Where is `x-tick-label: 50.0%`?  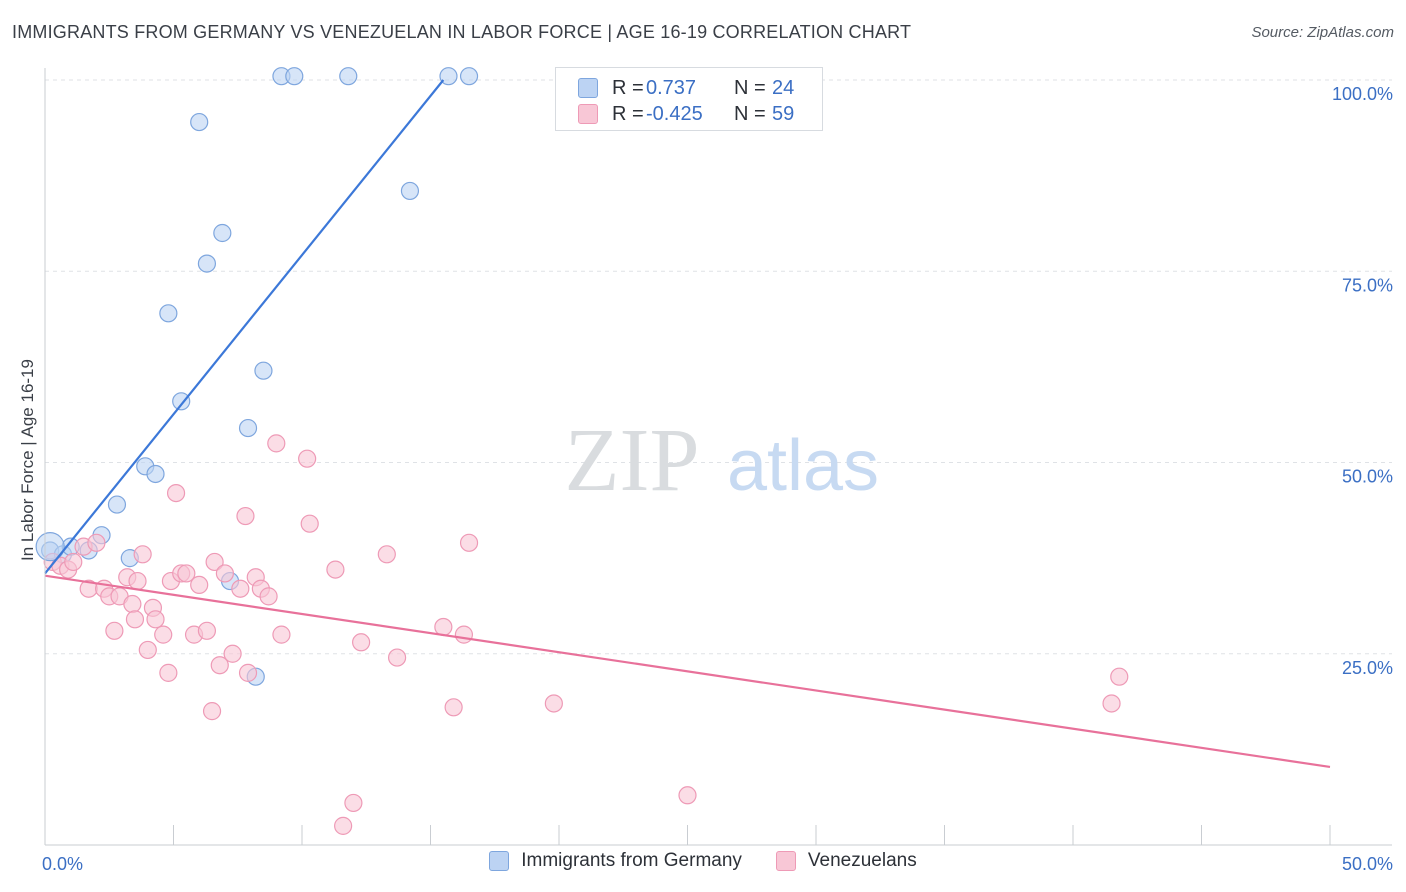
x-tick-label: 50.0% is located at coordinates (1367, 864).